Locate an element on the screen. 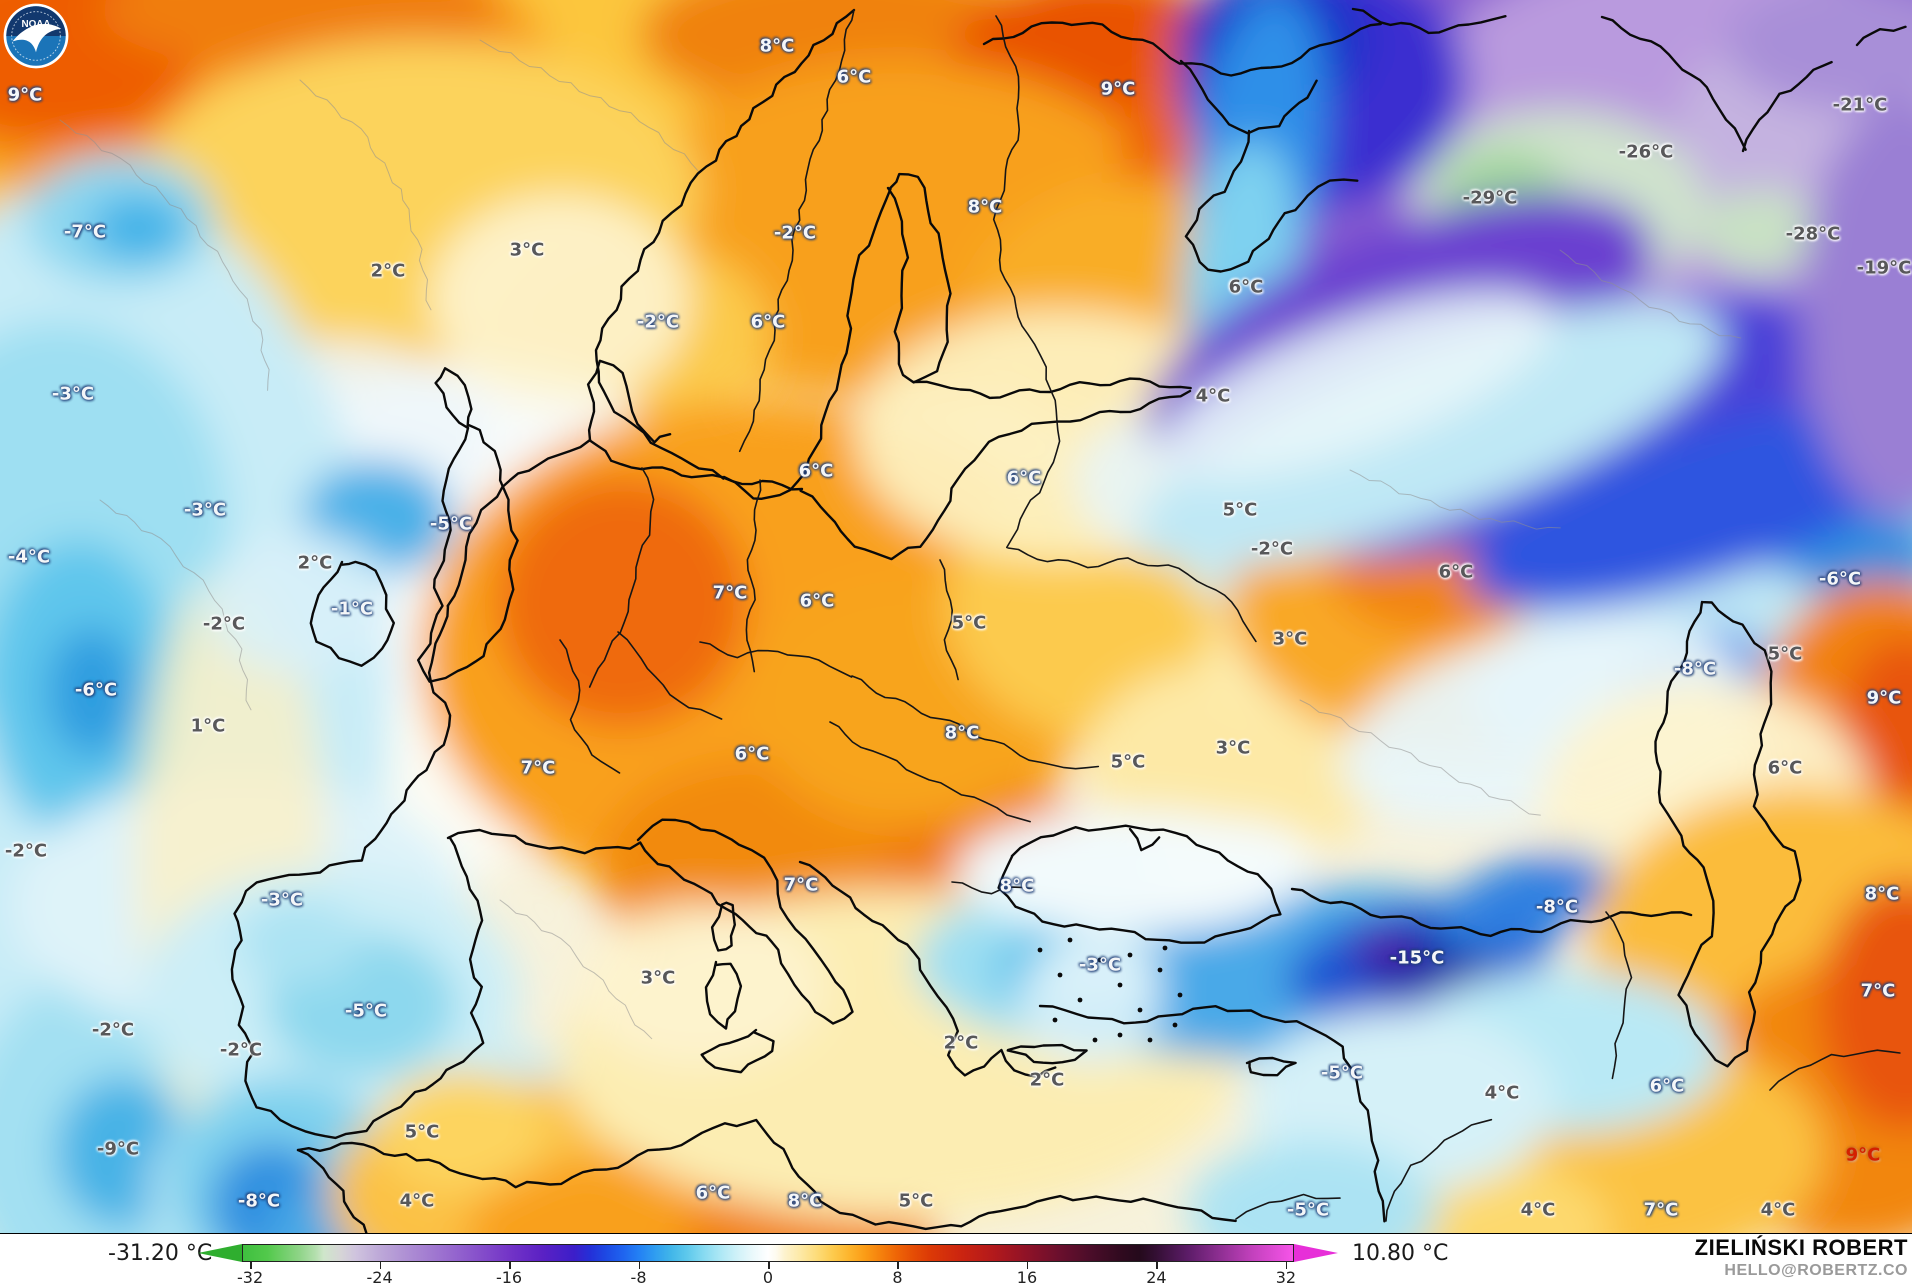 The image size is (1912, 1287). colorbar-max-value: 10.80 °C is located at coordinates (1400, 1253).